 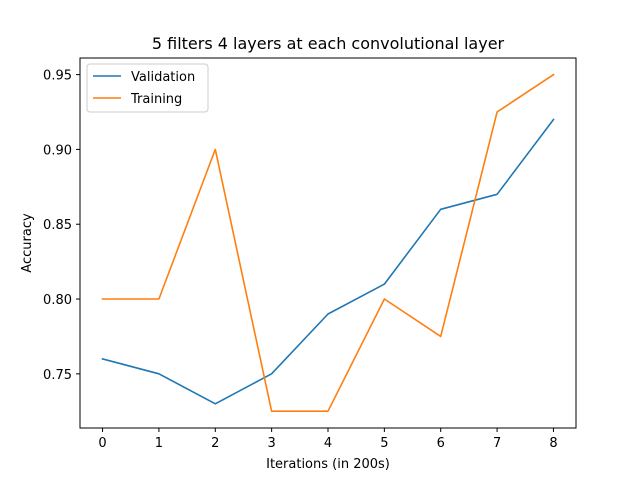 I want to click on y-tick-label: 0.90, so click(x=57, y=150).